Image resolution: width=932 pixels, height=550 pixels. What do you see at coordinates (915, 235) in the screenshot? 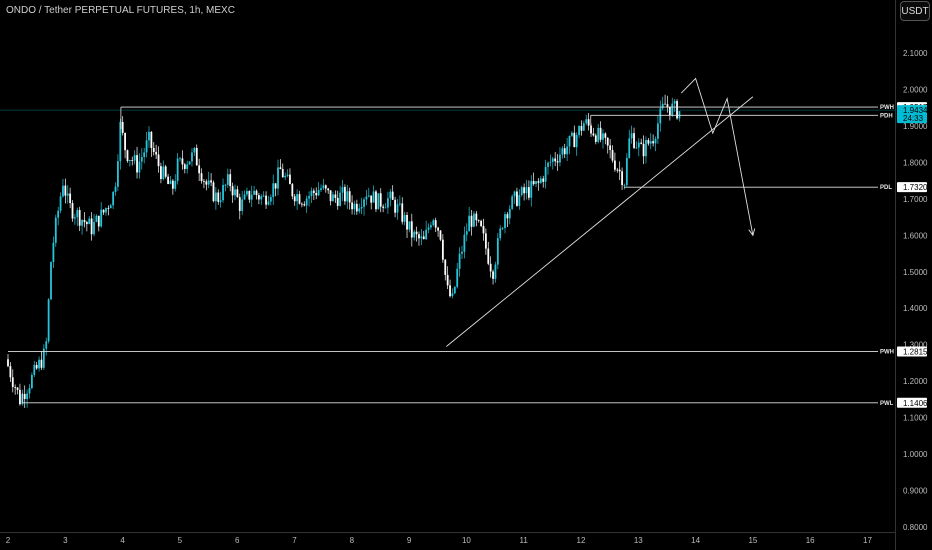
I see `y-tick-label: 1.6000` at bounding box center [915, 235].